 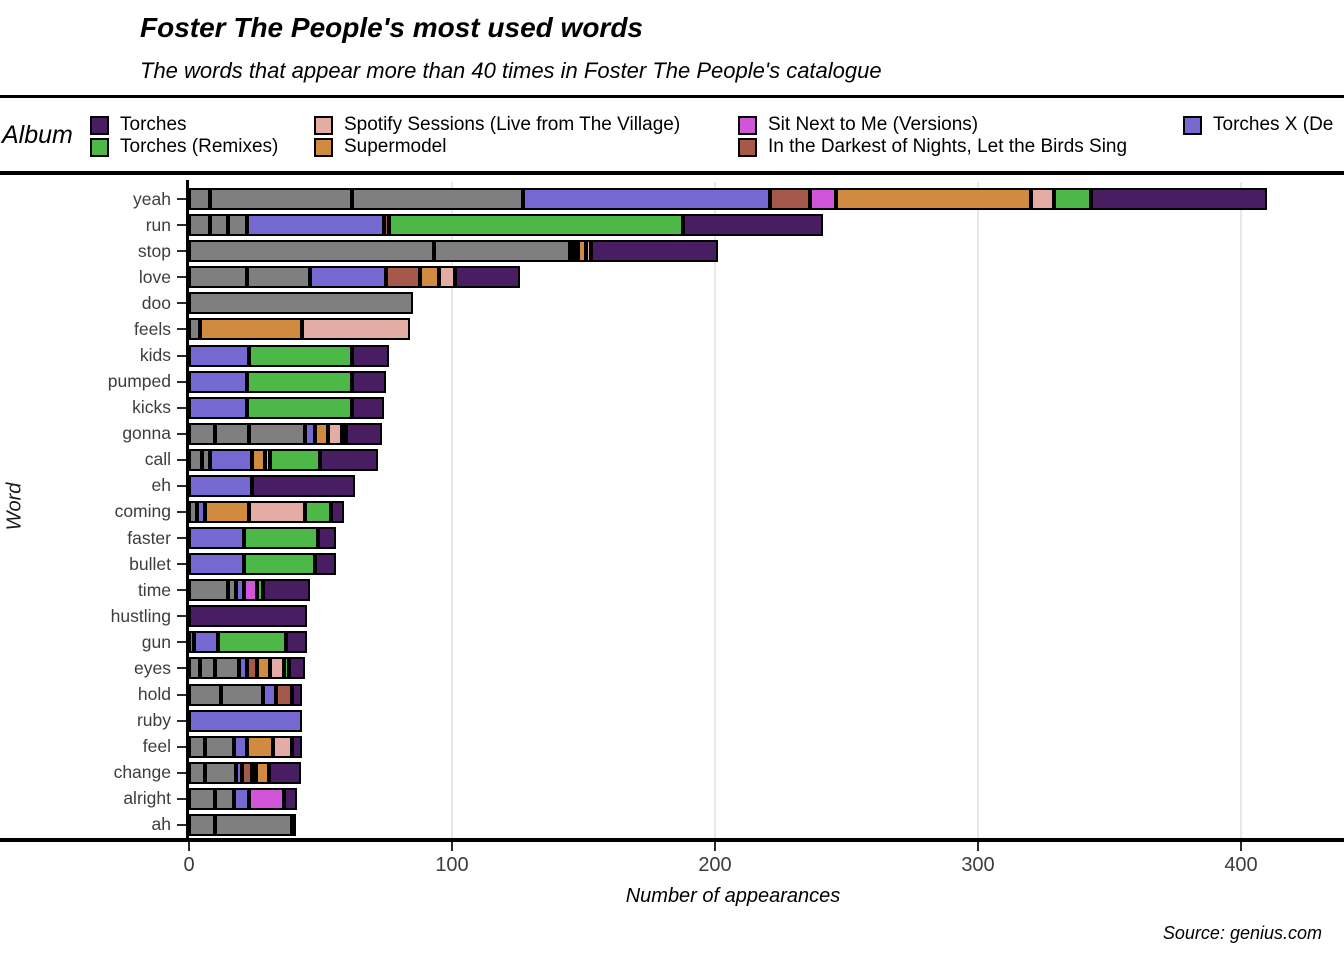 I want to click on bar-time, so click(x=249, y=590).